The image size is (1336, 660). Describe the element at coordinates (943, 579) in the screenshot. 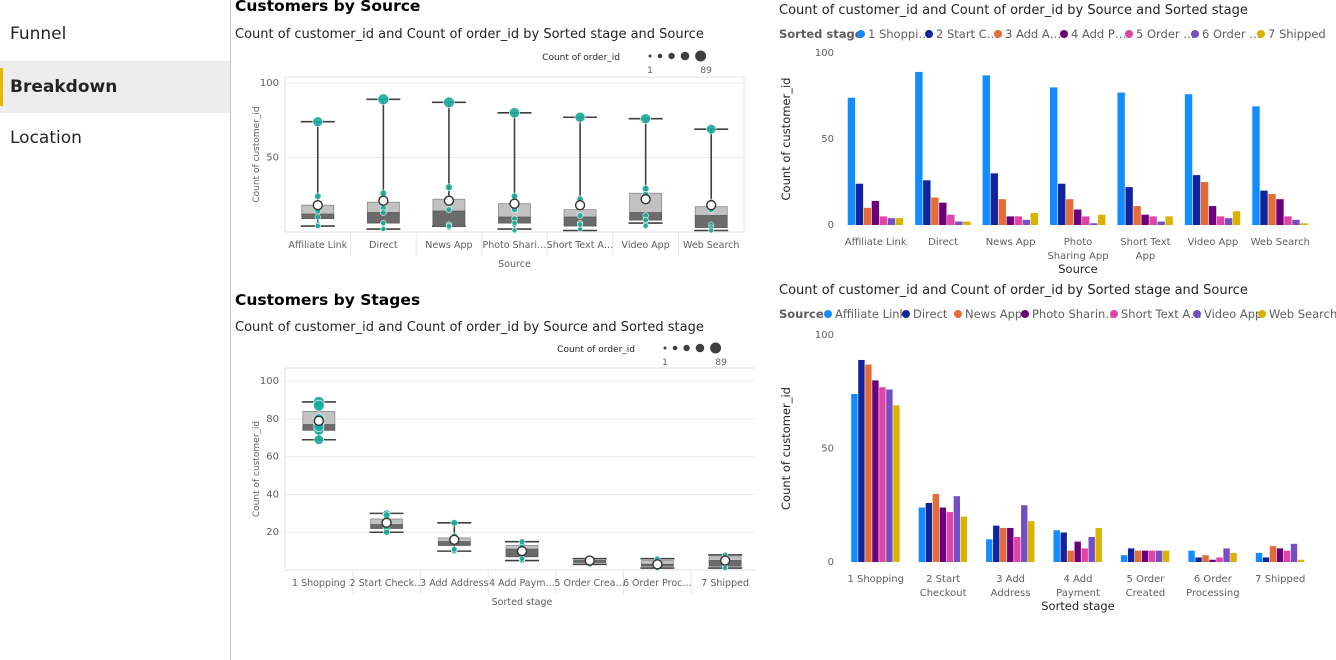

I see `x-tick-label: 2 Start` at that location.